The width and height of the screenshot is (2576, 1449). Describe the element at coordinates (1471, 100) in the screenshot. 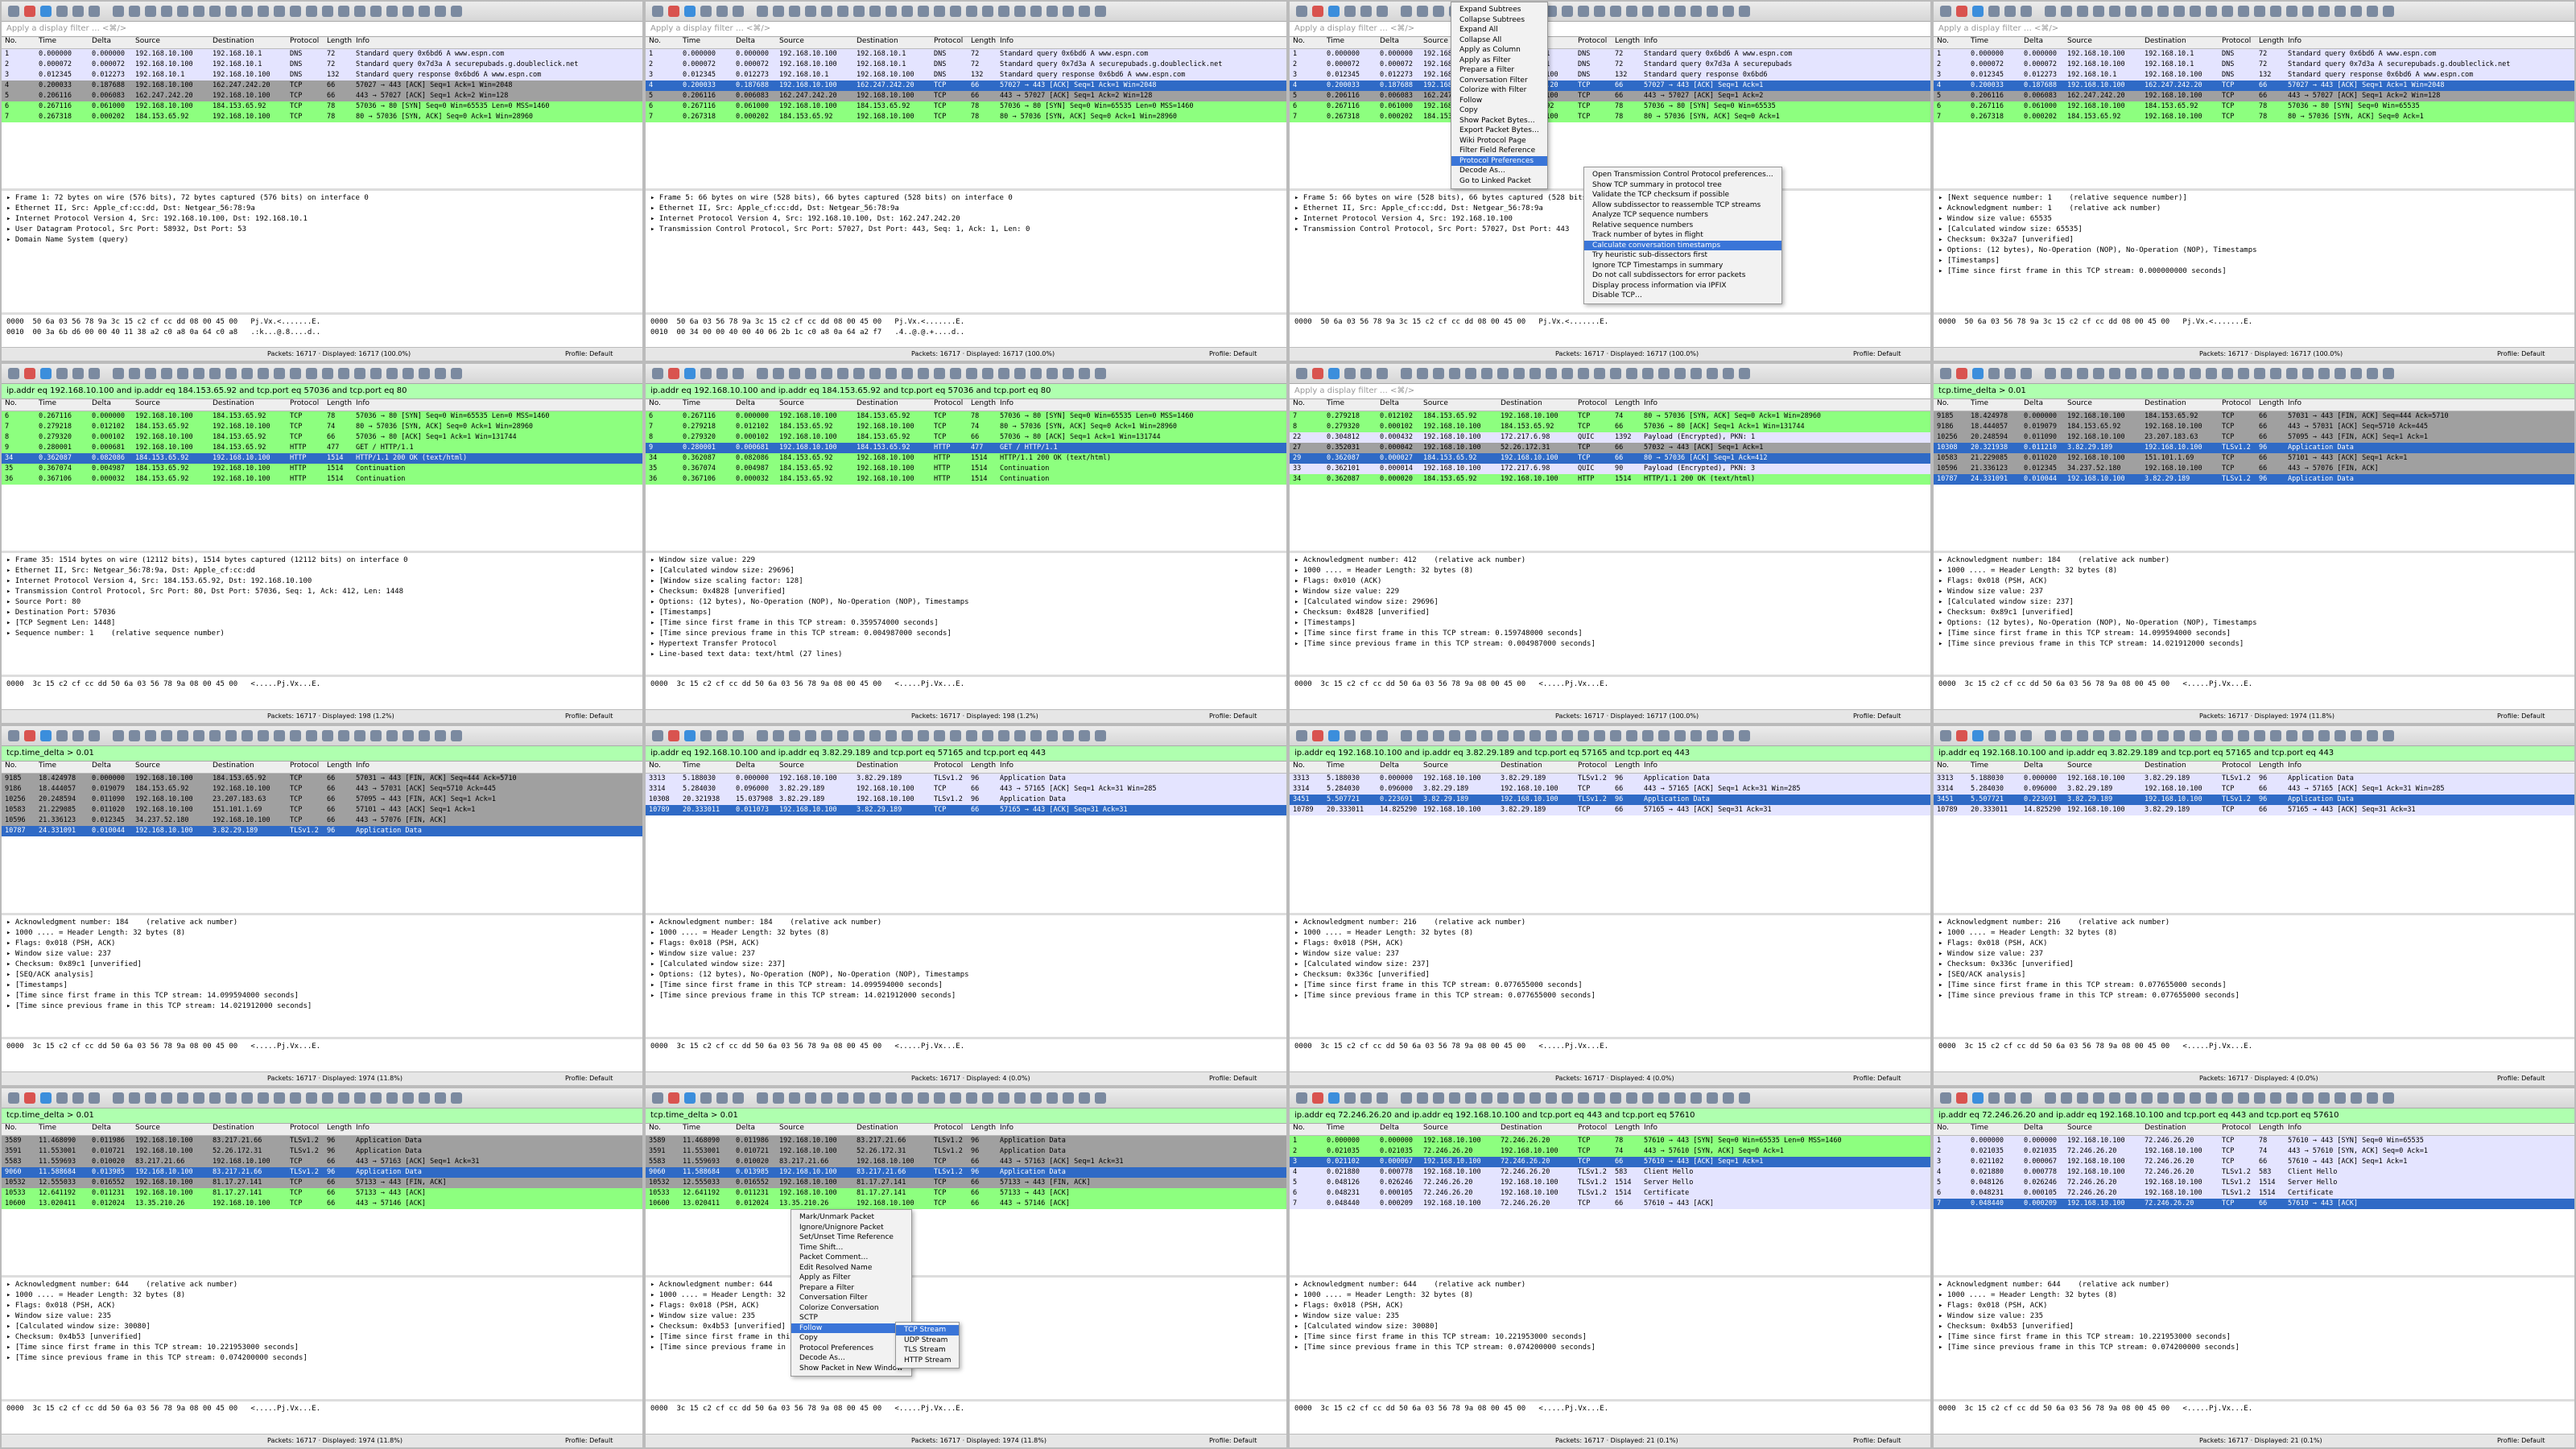

I see `menu-item: Follow` at that location.